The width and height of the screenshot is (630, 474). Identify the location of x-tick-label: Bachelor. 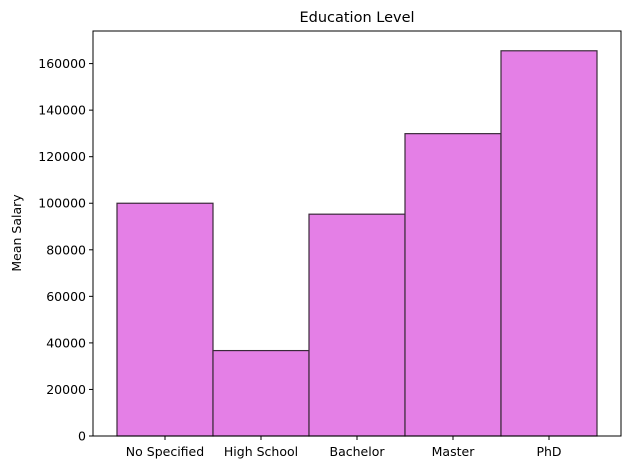
(358, 451).